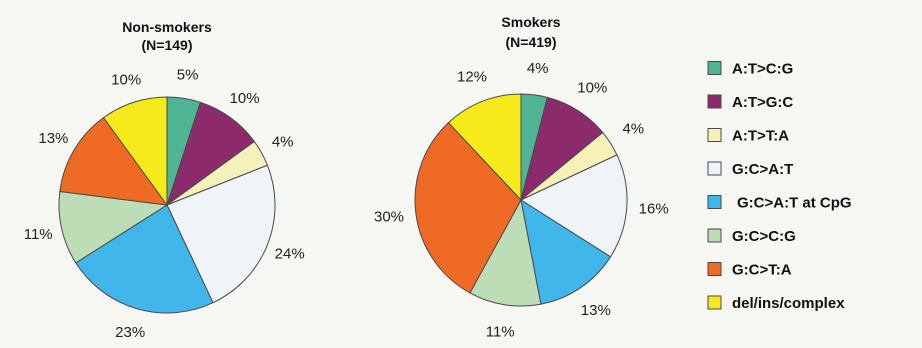  What do you see at coordinates (714, 269) in the screenshot?
I see `legend-swatch-g-c-t-a` at bounding box center [714, 269].